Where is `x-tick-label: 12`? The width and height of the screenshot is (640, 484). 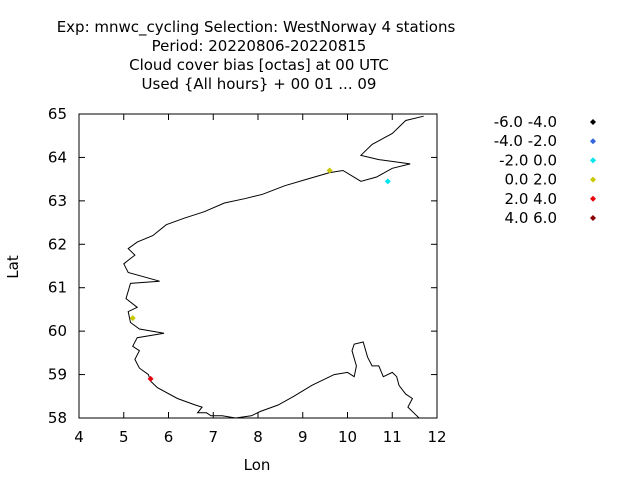
x-tick-label: 12 is located at coordinates (436, 437).